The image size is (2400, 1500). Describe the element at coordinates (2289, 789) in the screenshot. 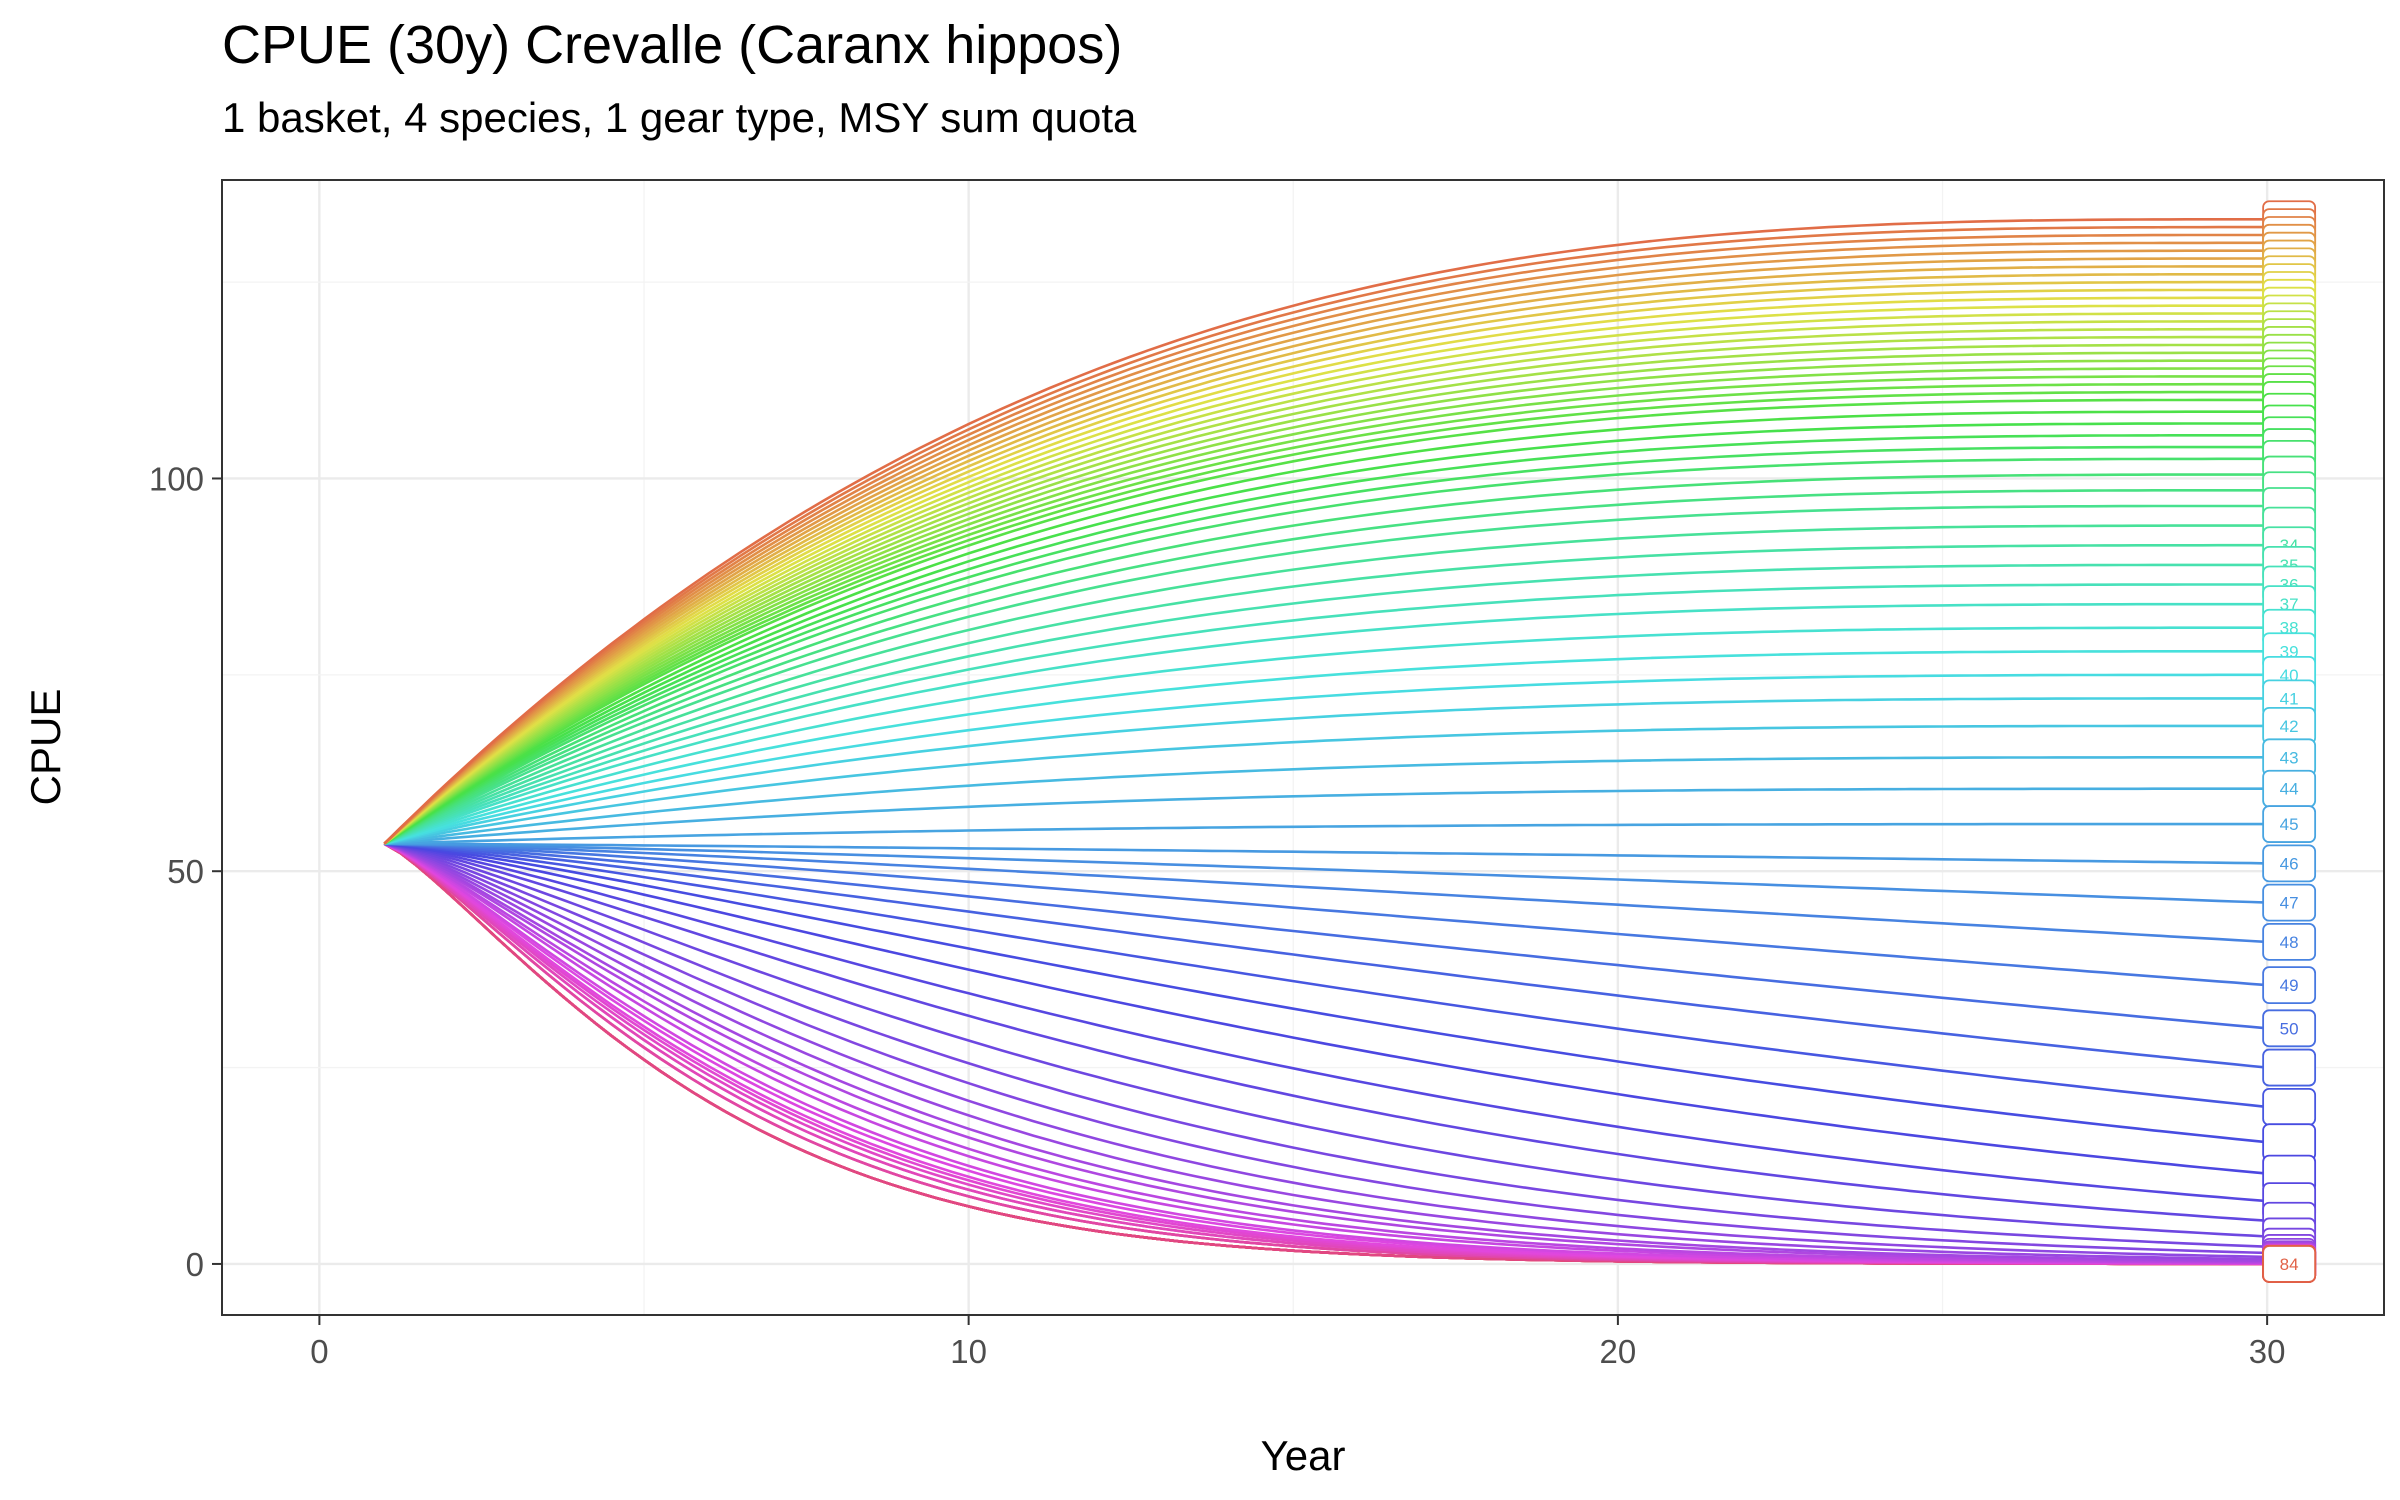

I see `end-label-text: 44` at that location.